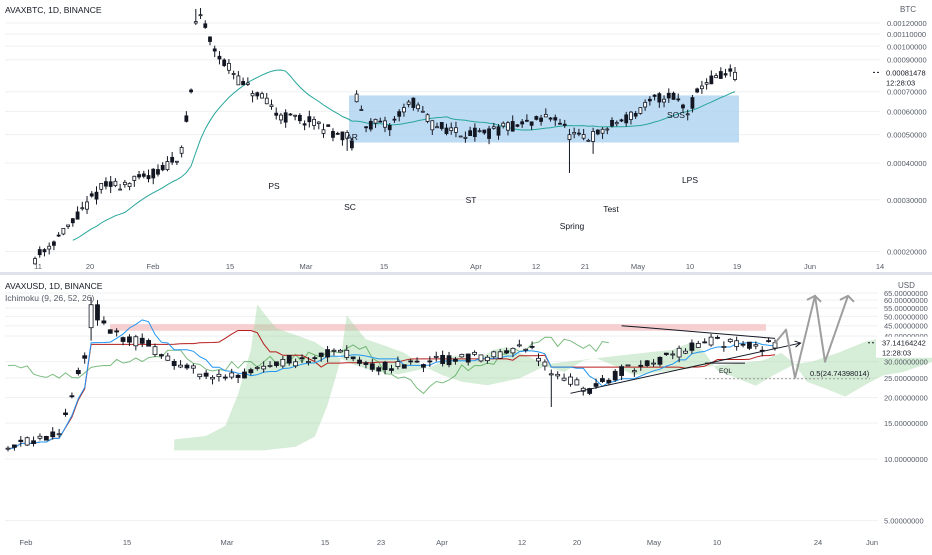 The image size is (932, 555). Describe the element at coordinates (53, 10) in the screenshot. I see `top-chart-title: AVAXBTC, 1D, BINANCE` at that location.